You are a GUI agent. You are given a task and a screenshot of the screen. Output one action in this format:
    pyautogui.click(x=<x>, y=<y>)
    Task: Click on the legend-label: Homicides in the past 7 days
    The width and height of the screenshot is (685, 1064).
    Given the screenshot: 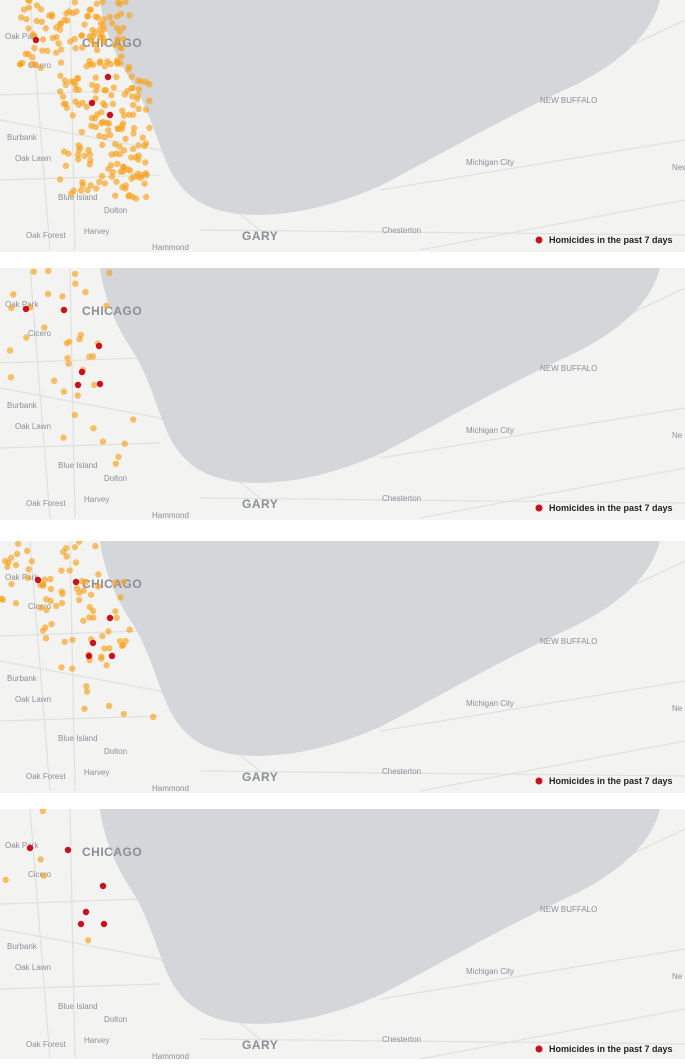 What is the action you would take?
    pyautogui.click(x=611, y=781)
    